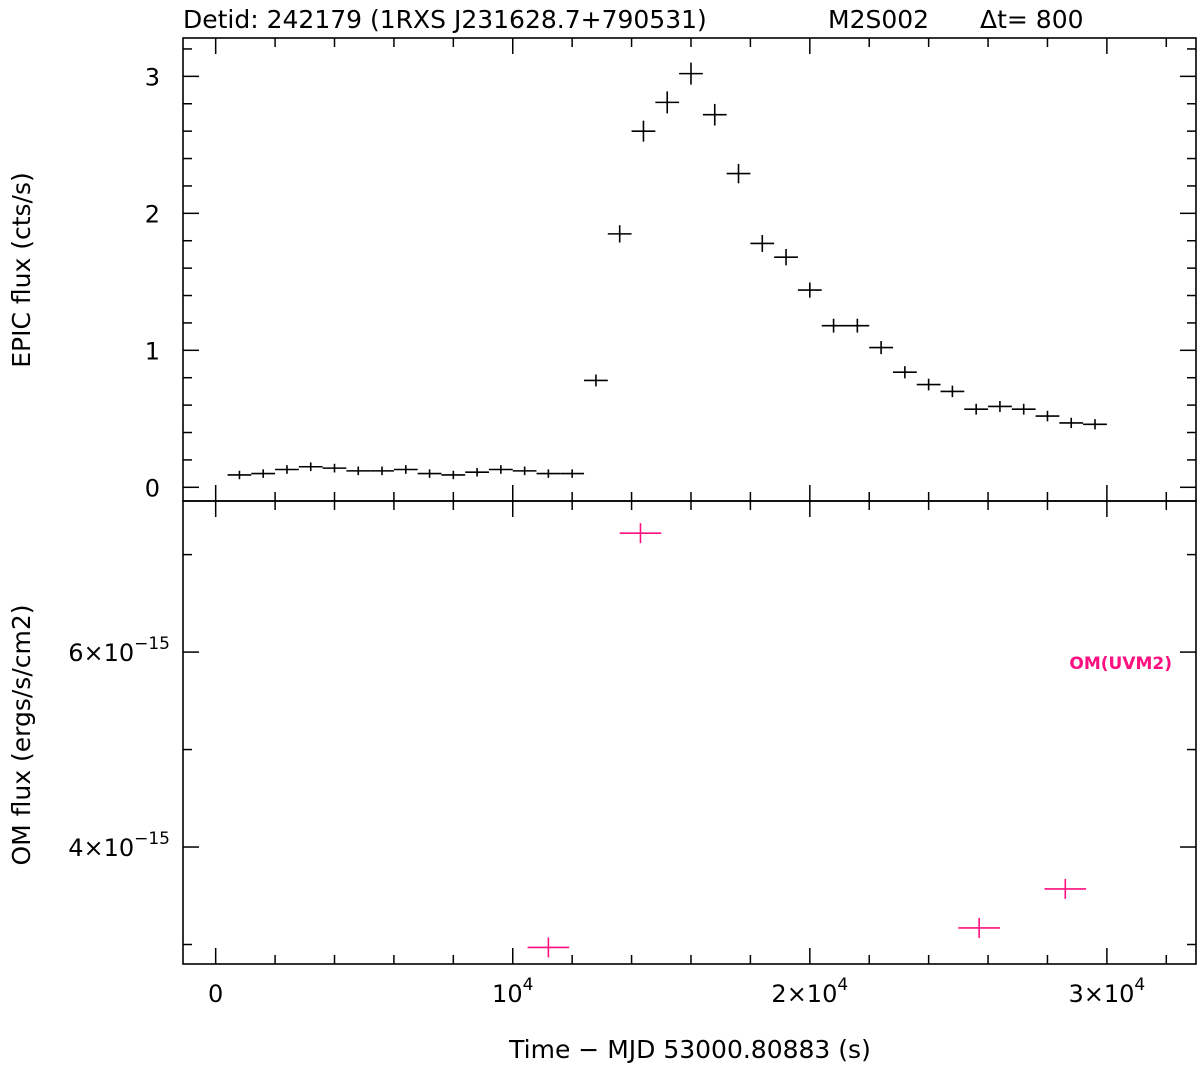 The width and height of the screenshot is (1200, 1069). What do you see at coordinates (152, 214) in the screenshot?
I see `epic-y-tick-label: 2` at bounding box center [152, 214].